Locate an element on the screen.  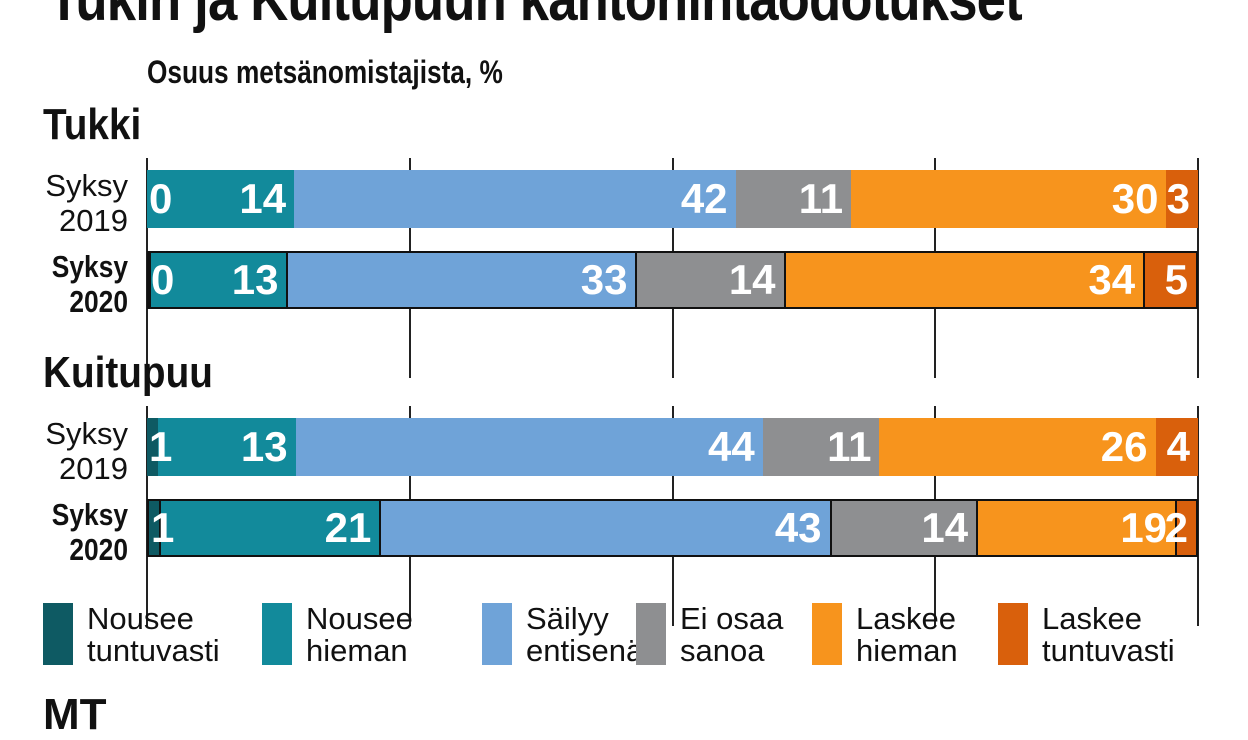
legend-item: Nousee tuntuvasti is located at coordinates (131, 635).